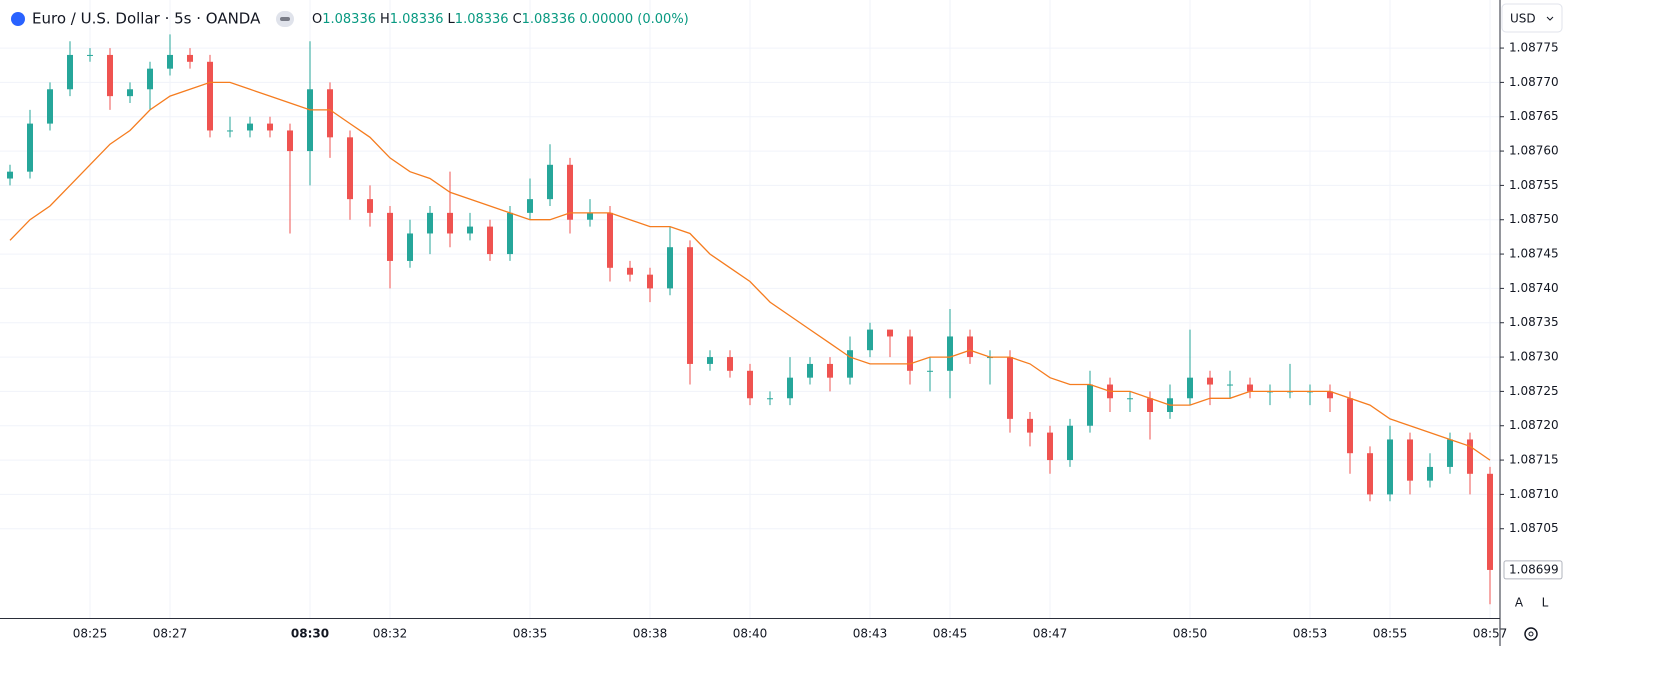 This screenshot has height=694, width=1676. Describe the element at coordinates (1310, 634) in the screenshot. I see `x-tick-label: 08:53` at that location.